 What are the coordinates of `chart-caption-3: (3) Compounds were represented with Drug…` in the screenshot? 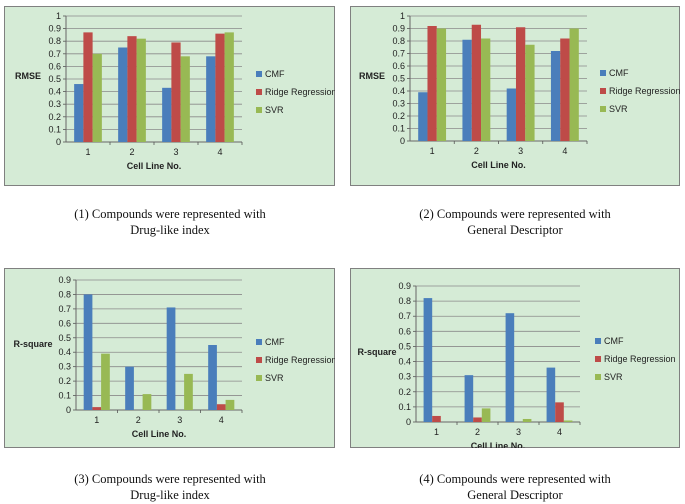 It's located at (170, 487).